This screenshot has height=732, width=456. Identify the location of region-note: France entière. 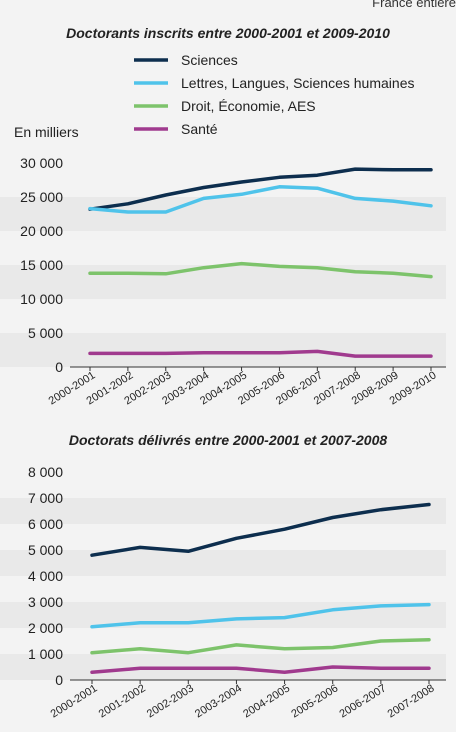
(414, 5).